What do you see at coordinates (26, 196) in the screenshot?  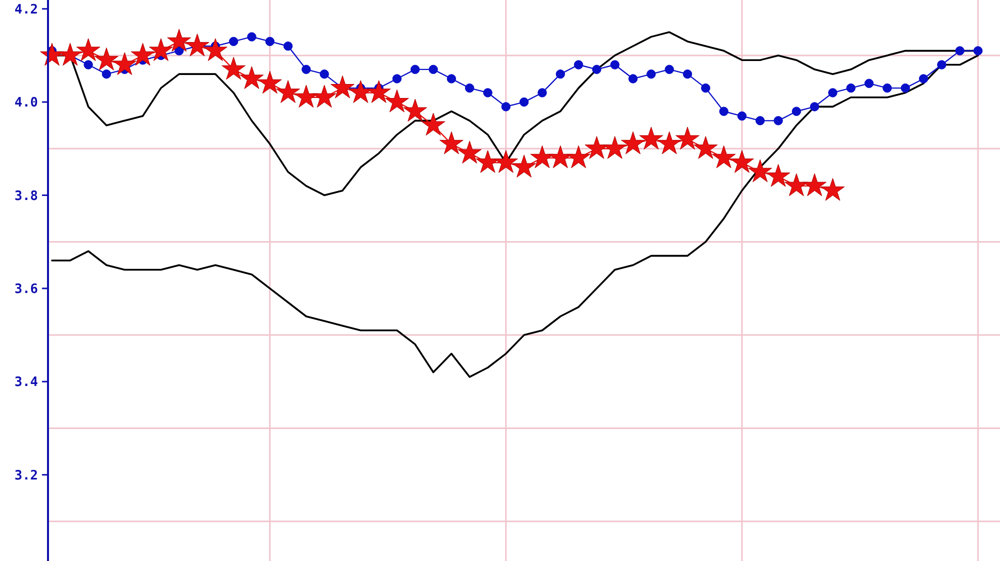 I see `y-tick-label: 3.8` at bounding box center [26, 196].